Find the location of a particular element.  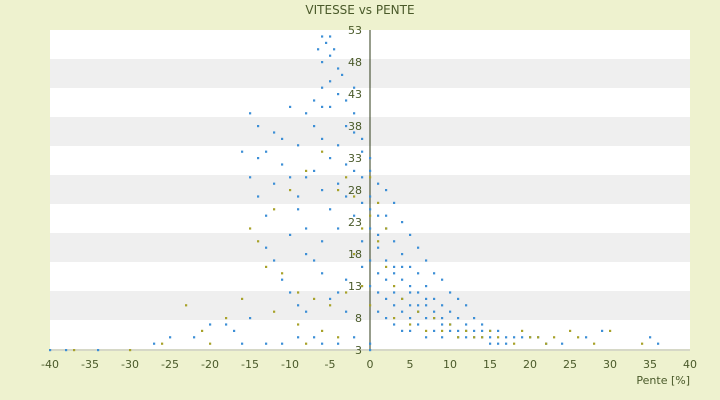

x-tick-label: -30 is located at coordinates (130, 364).